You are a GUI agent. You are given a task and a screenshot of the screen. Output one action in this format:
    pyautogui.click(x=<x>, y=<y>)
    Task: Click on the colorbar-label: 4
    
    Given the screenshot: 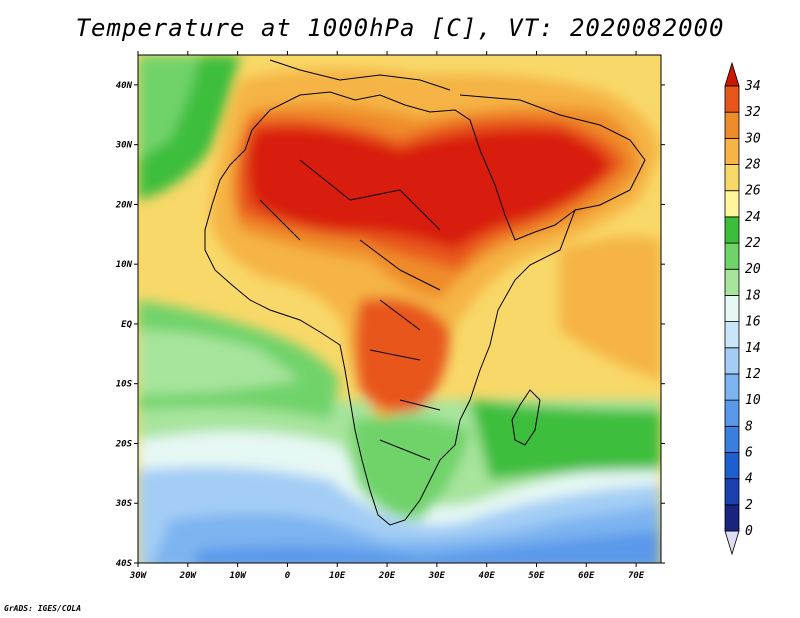 What is the action you would take?
    pyautogui.click(x=749, y=479)
    